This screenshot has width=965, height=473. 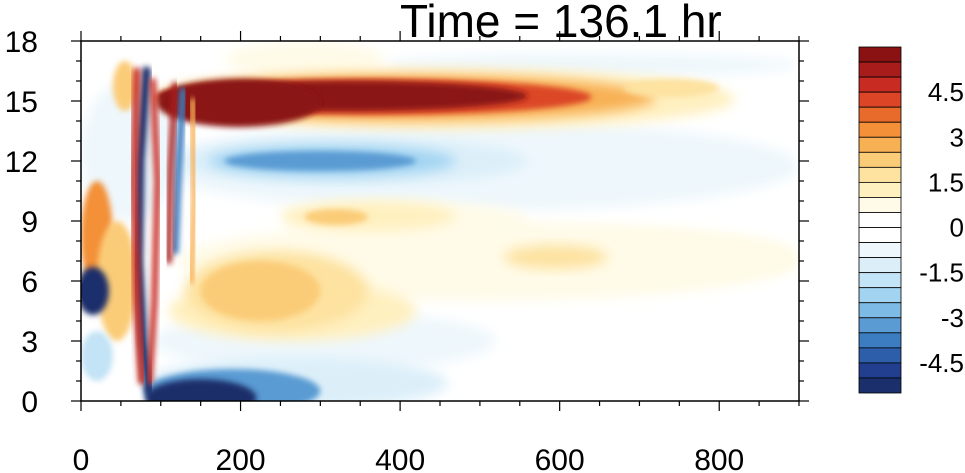 I want to click on y-tick-label: 18, so click(x=21, y=42).